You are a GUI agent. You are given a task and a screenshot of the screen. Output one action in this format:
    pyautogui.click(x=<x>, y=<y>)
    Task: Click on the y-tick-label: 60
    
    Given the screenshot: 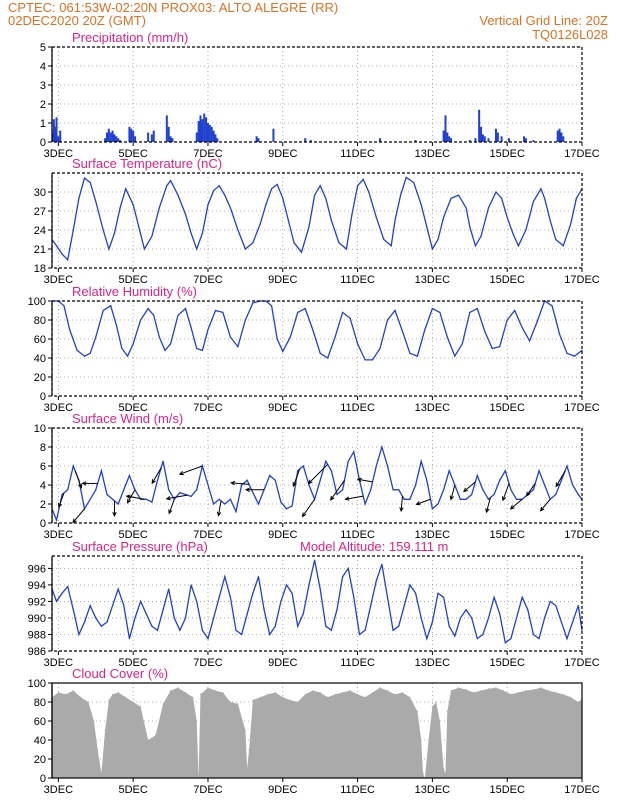 What is the action you would take?
    pyautogui.click(x=40, y=340)
    